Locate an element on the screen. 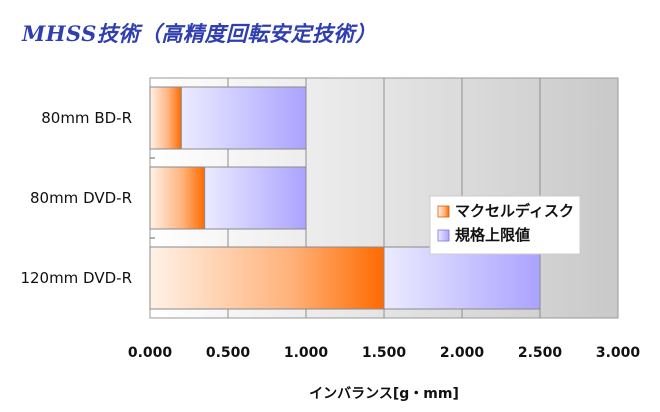 Image resolution: width=660 pixels, height=412 pixels. legend: マクセルディスク 規格上限値 is located at coordinates (505, 225).